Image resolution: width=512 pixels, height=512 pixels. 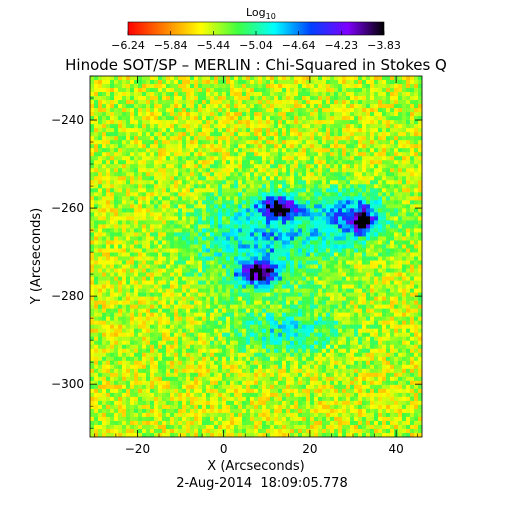 I want to click on colorbar-label-base: Log, so click(x=256, y=12).